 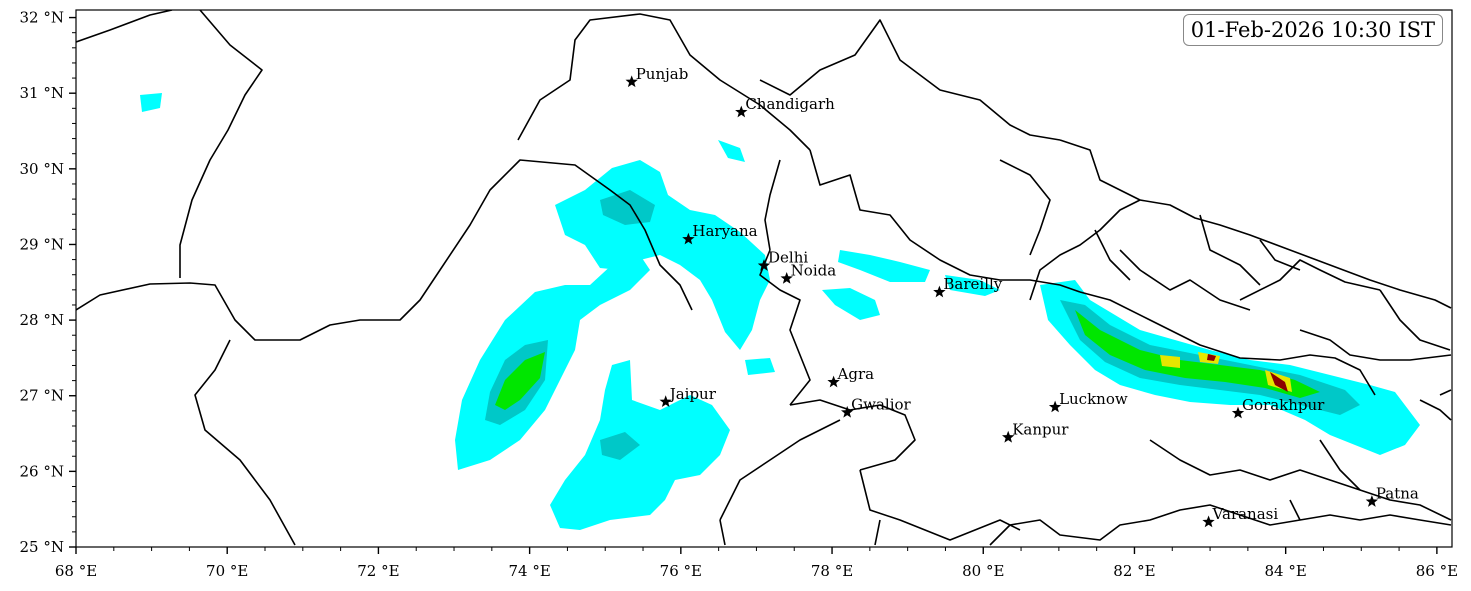 What do you see at coordinates (814, 271) in the screenshot?
I see `city-label-noida: Noida` at bounding box center [814, 271].